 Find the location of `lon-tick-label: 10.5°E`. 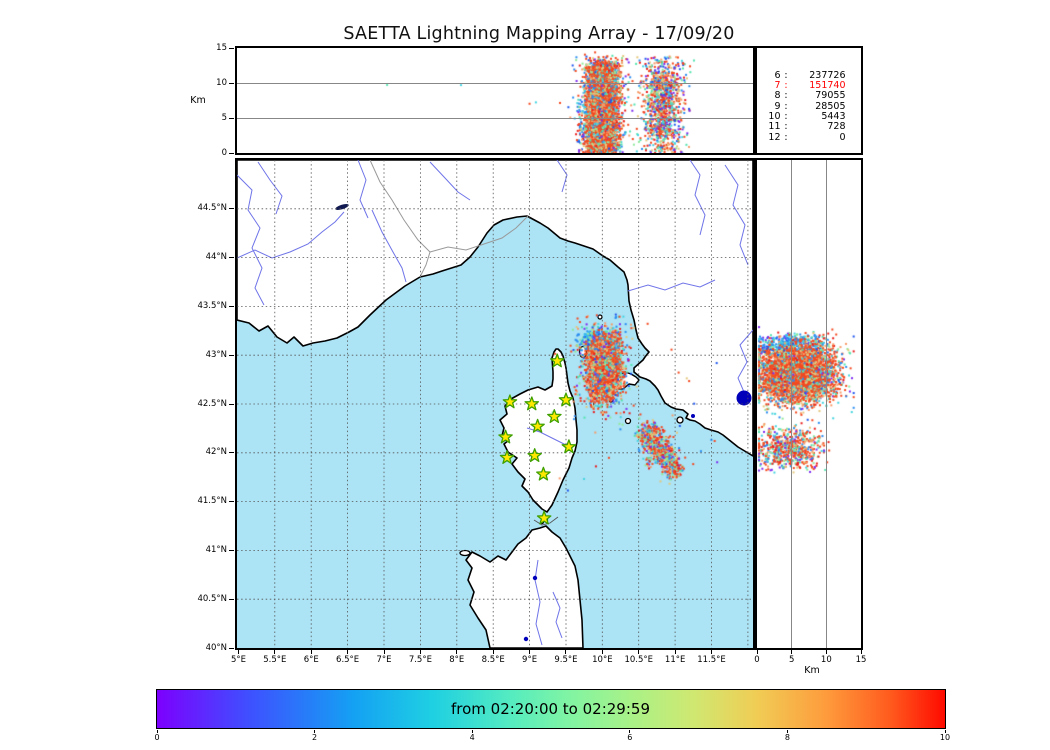

lon-tick-label: 10.5°E is located at coordinates (638, 660).